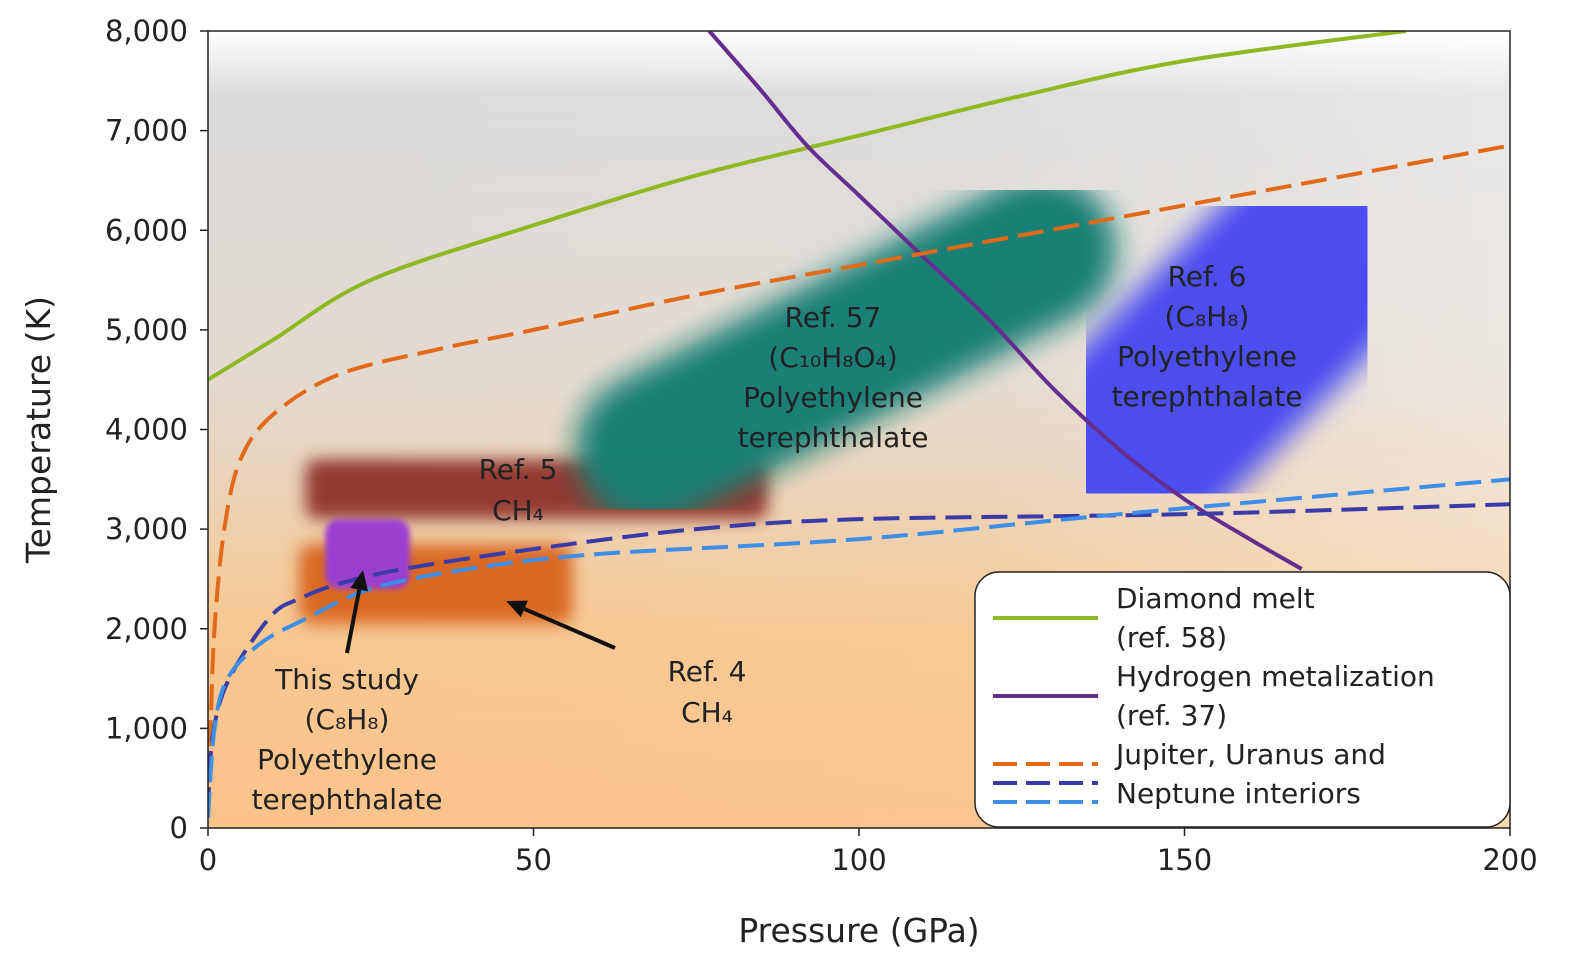 The height and width of the screenshot is (961, 1575). I want to click on ref5-annotation-line: CH₄, so click(518, 510).